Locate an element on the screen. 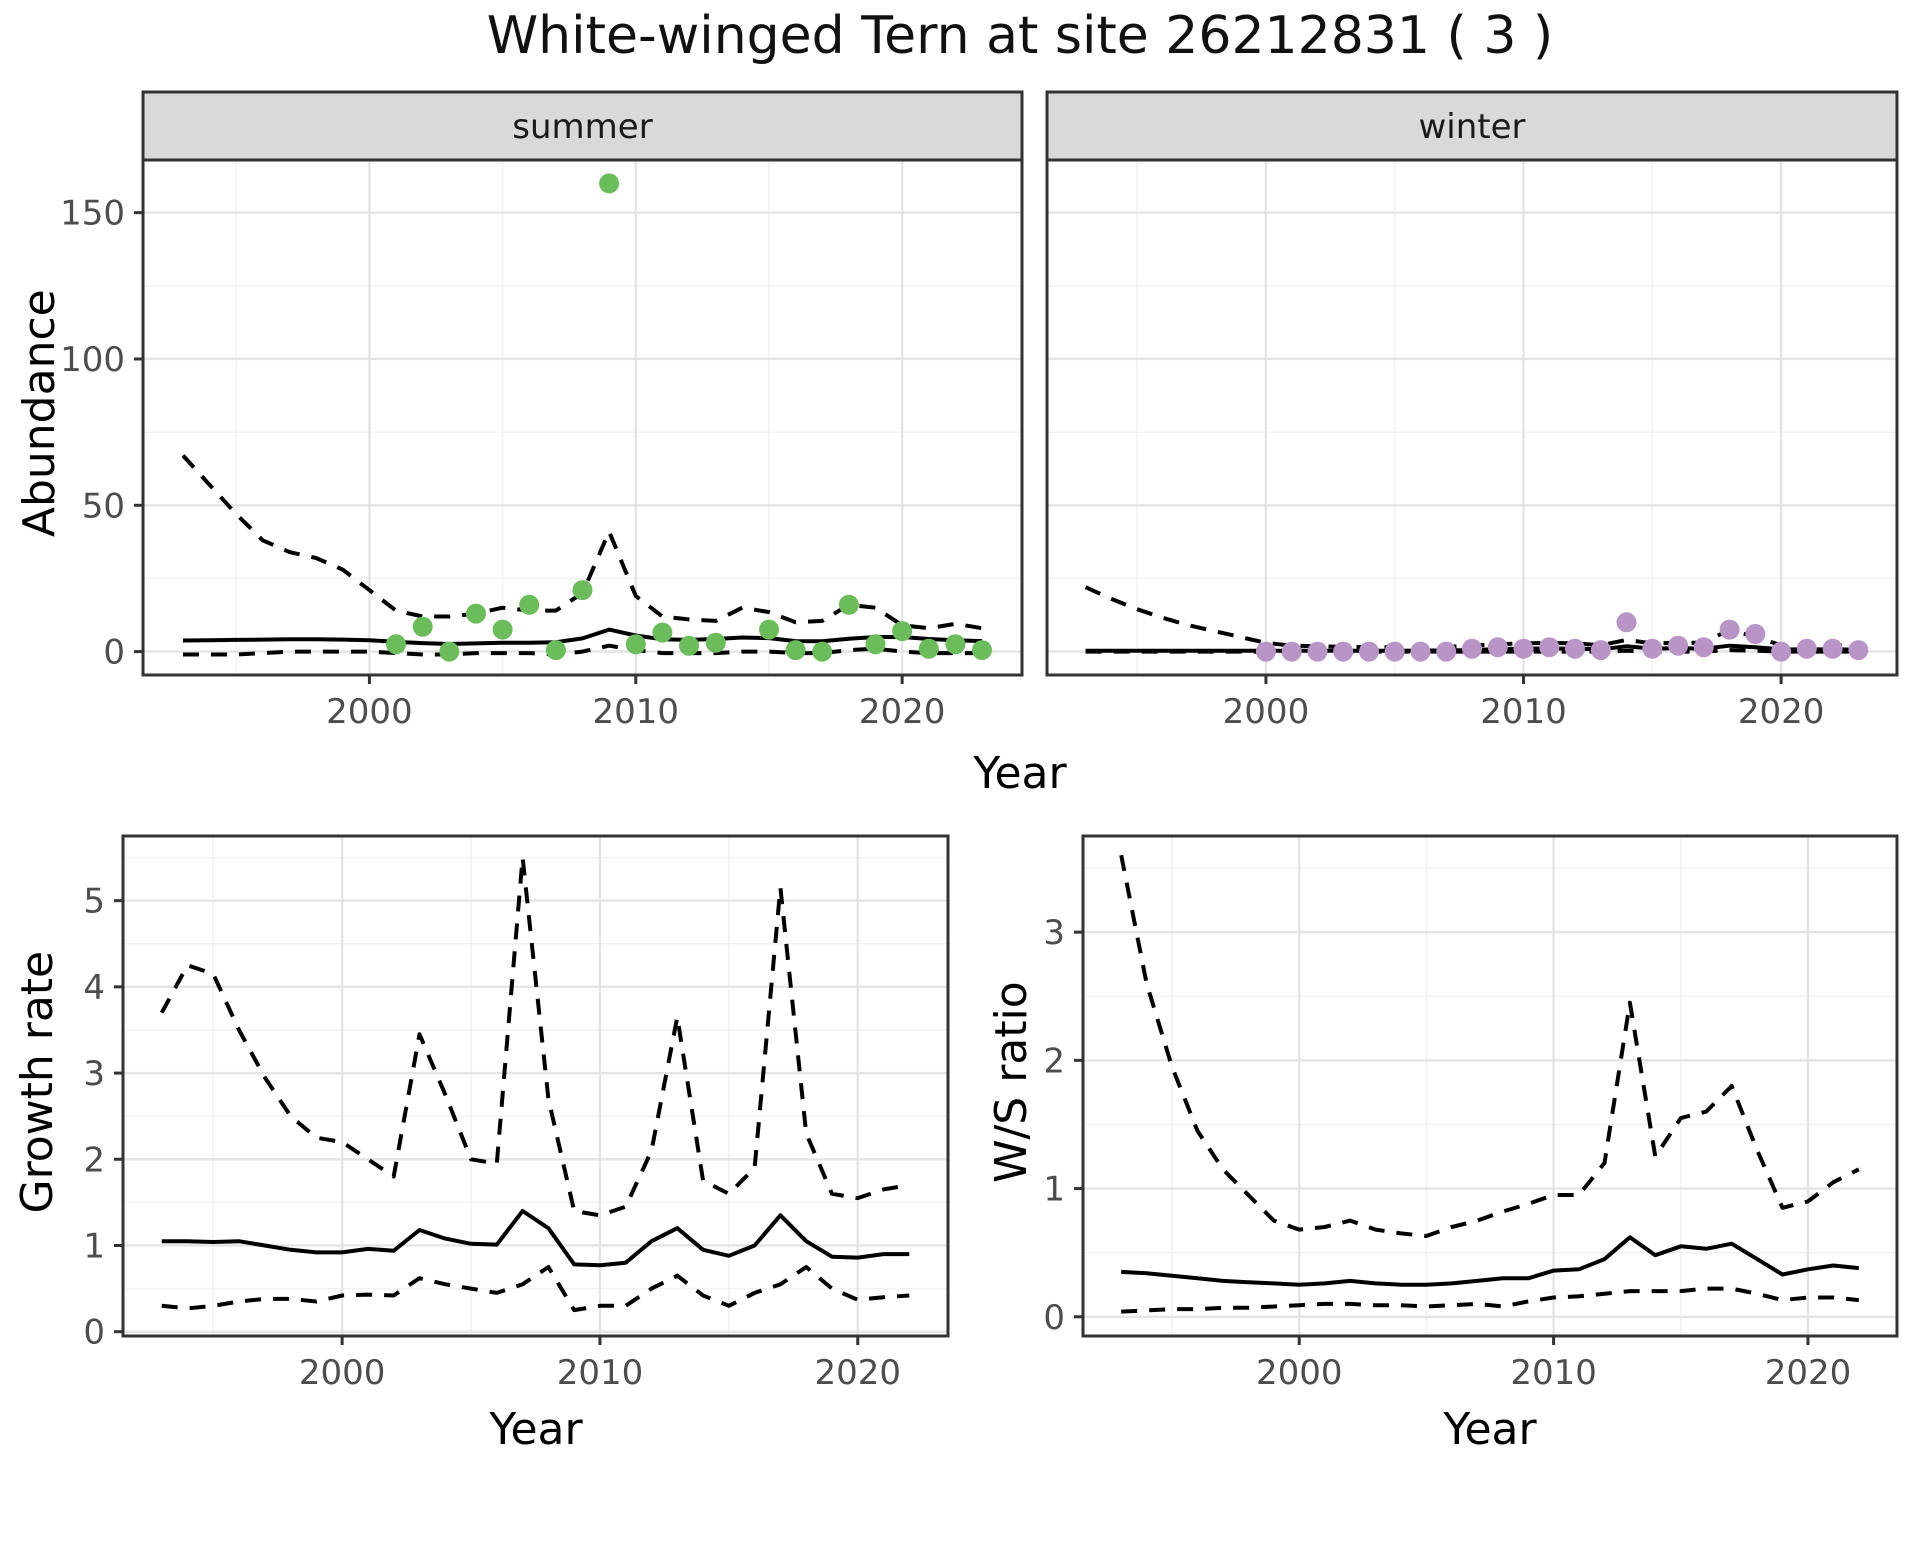  facet-strip-label: summer is located at coordinates (582, 127).